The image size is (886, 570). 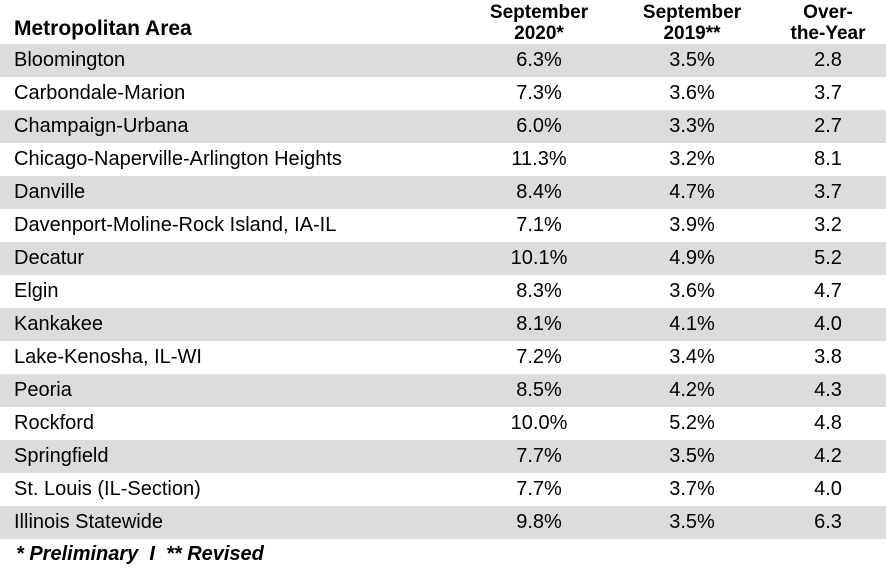 I want to click on cell-september-2020: 8.5%, so click(x=539, y=390).